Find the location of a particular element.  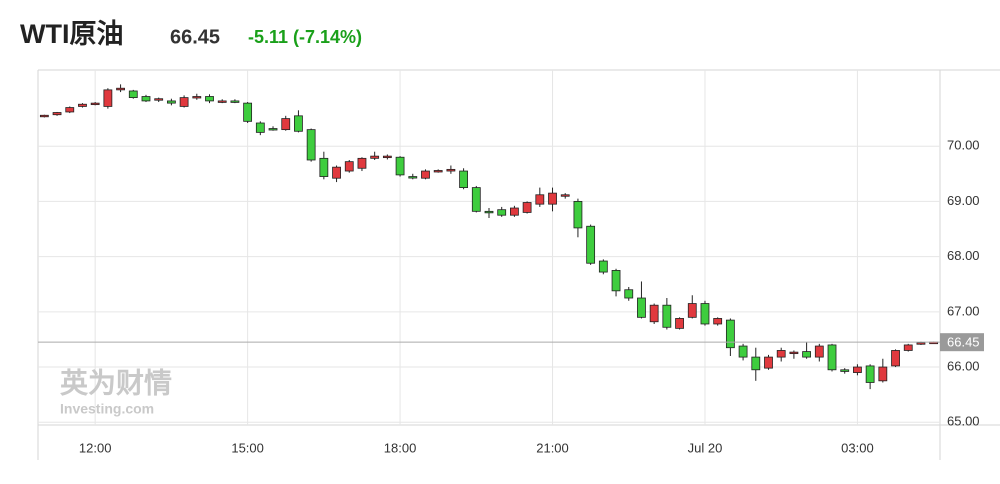

y-tick-label: 66.00 is located at coordinates (963, 365).